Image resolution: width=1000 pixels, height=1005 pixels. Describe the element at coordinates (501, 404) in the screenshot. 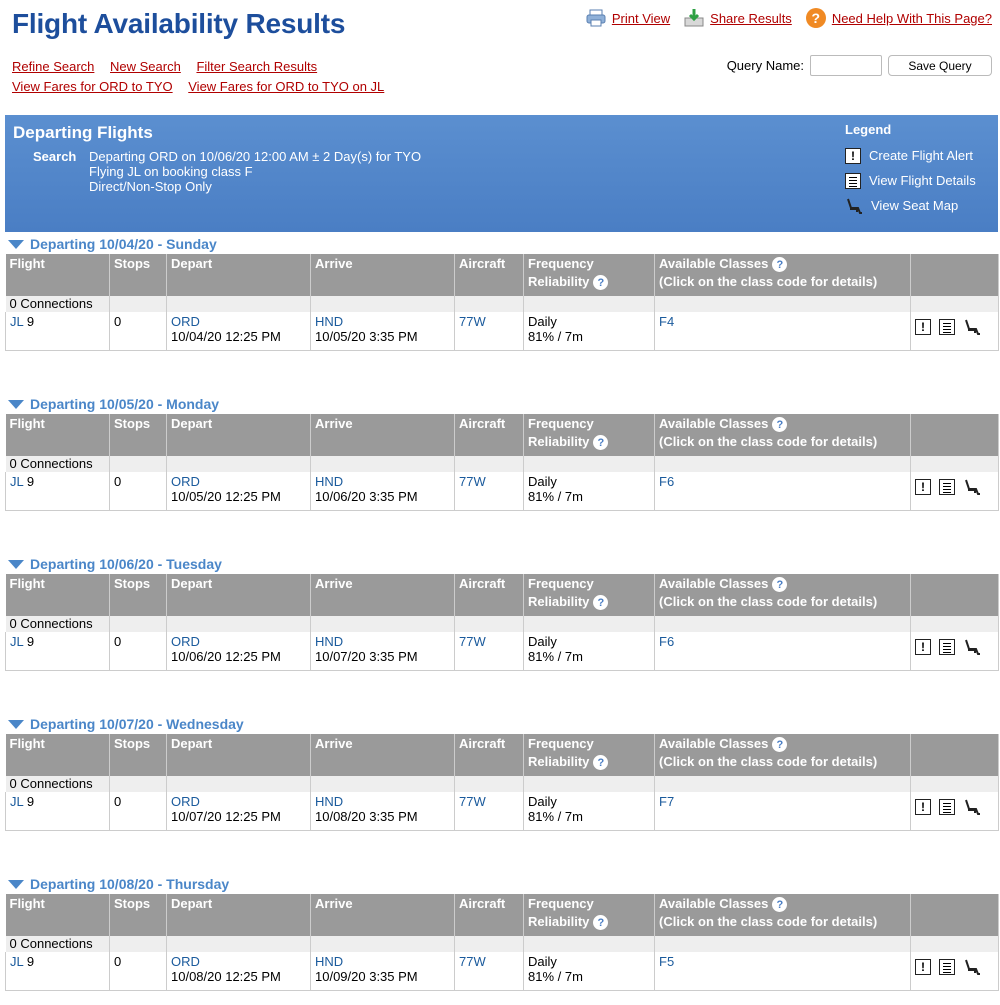

I see `day-header: Departing 10/05/20 - Monday` at that location.